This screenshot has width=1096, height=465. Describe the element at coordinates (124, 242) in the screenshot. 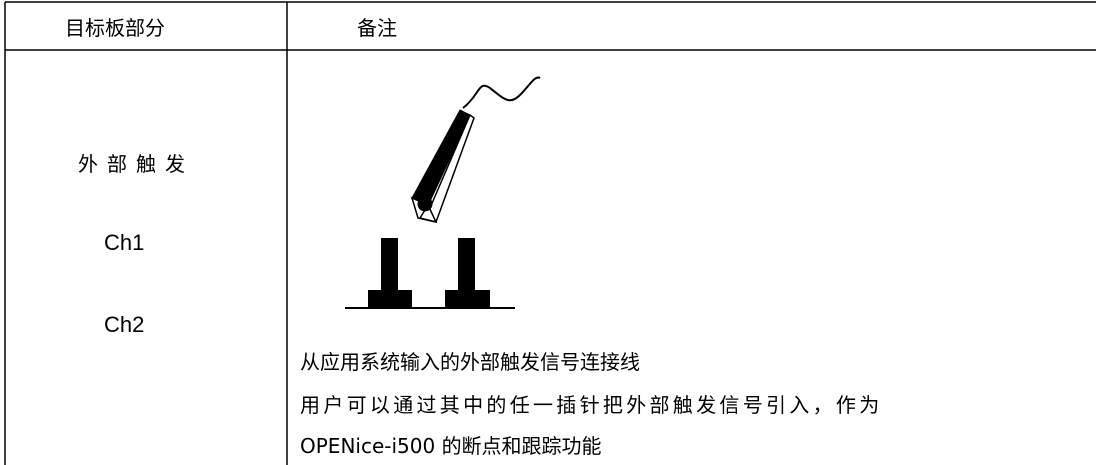

I see `part-label: Ch1` at that location.